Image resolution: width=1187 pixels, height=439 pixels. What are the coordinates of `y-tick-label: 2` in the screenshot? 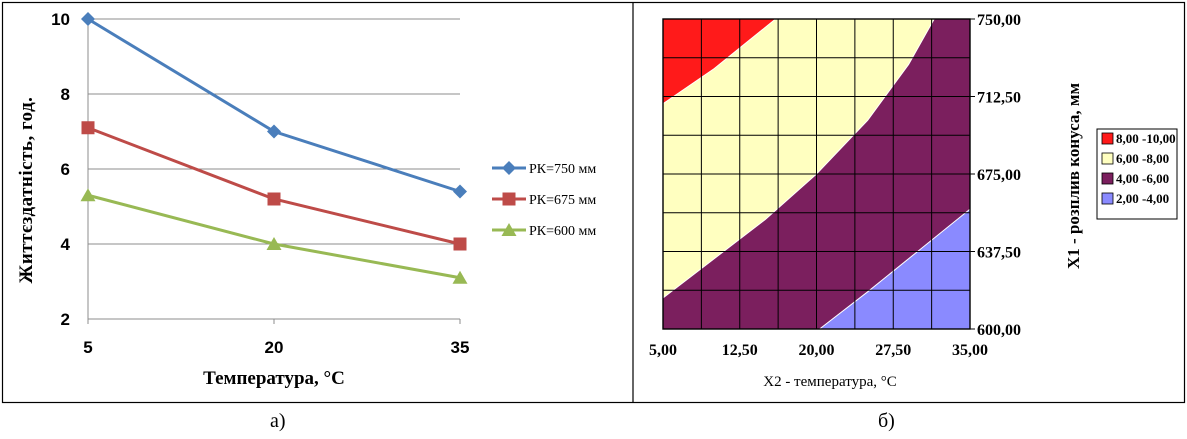 It's located at (65, 319).